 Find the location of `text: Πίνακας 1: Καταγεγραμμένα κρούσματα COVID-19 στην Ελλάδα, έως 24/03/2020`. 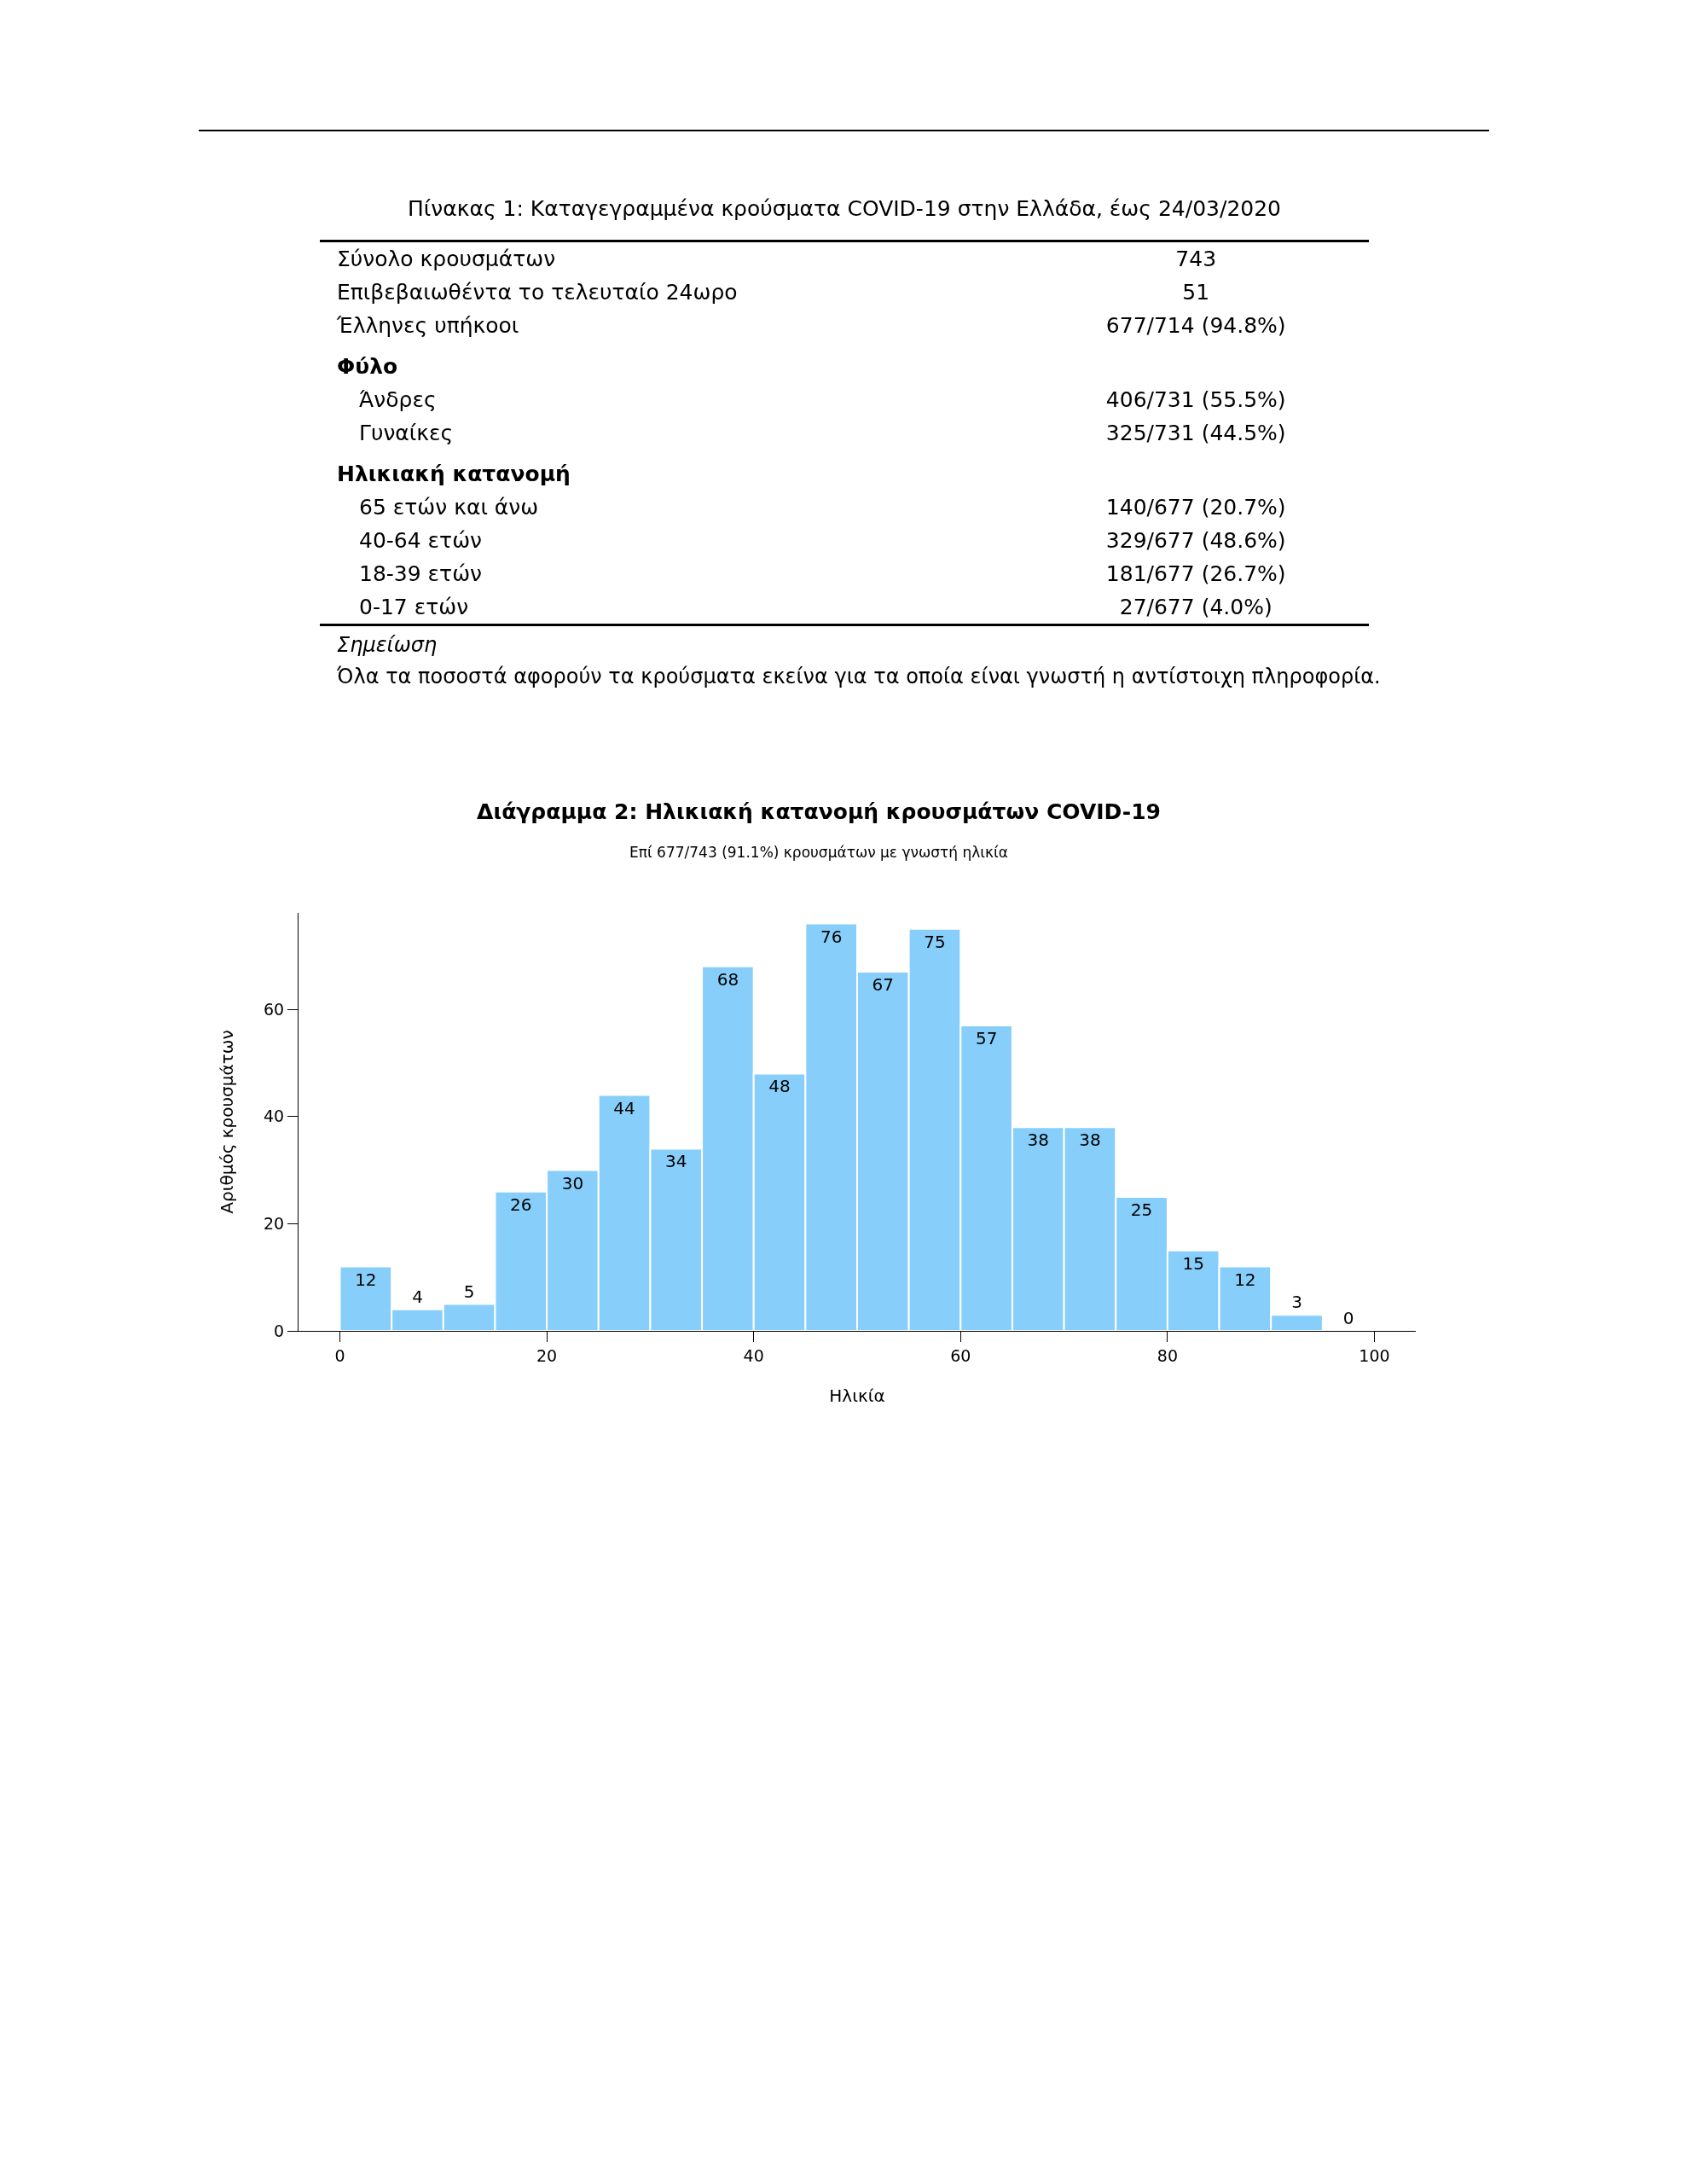

text: Πίνακας 1: Καταγεγραμμένα κρούσματα COVID-19 στην Ελλάδα, έως 24/03/2020 is located at coordinates (845, 209).